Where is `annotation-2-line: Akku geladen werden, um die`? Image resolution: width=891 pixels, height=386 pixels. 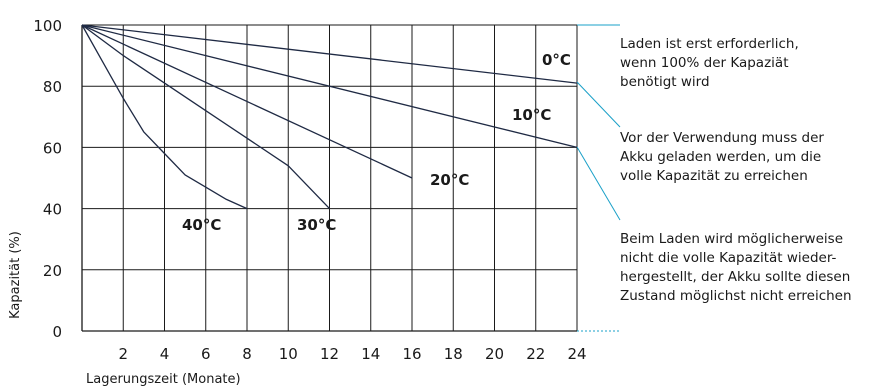
annotation-2-line: Akku geladen werden, um die is located at coordinates (721, 157).